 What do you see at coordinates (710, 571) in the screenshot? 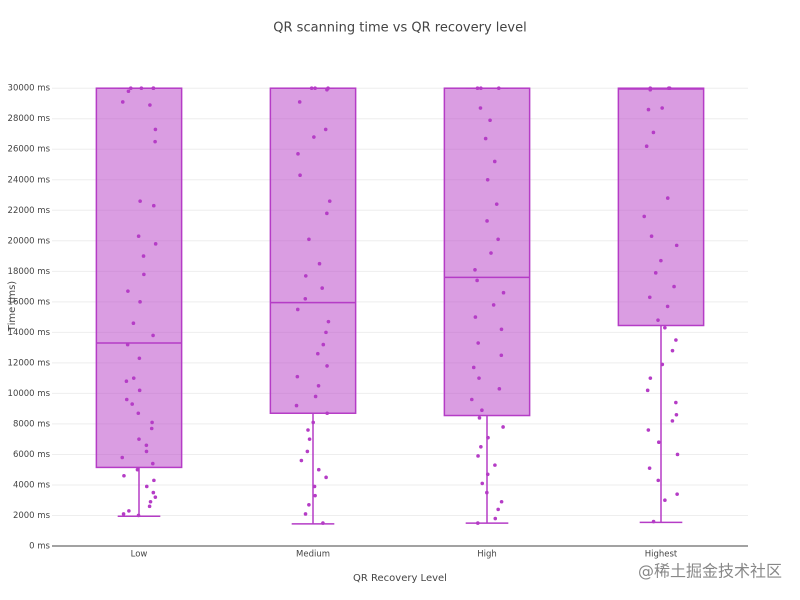
I see `watermark: @稀土掘金技术社区` at bounding box center [710, 571].